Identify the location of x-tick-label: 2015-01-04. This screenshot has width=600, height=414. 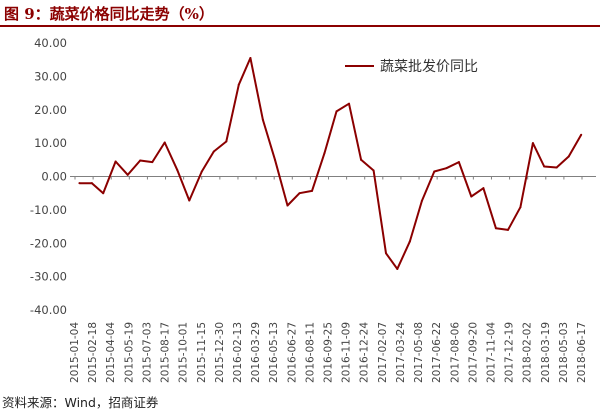
(75, 352).